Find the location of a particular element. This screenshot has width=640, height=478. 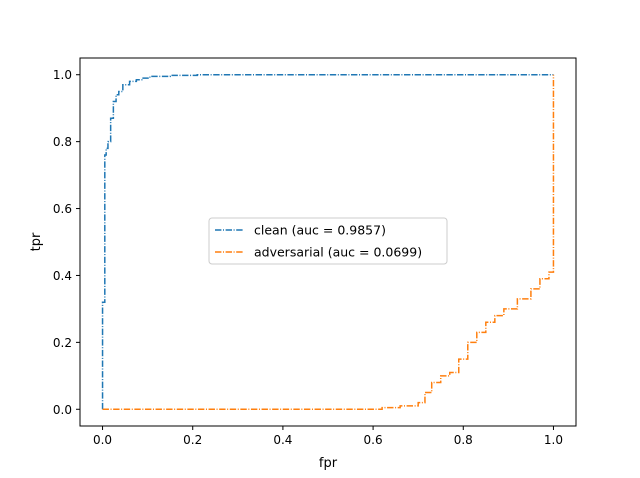

y-axis-label: tpr is located at coordinates (36, 241).